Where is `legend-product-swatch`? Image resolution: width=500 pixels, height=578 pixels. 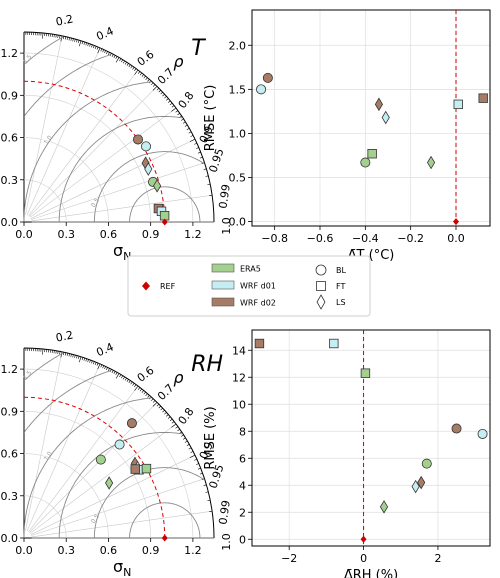 legend-product-swatch is located at coordinates (223, 285).